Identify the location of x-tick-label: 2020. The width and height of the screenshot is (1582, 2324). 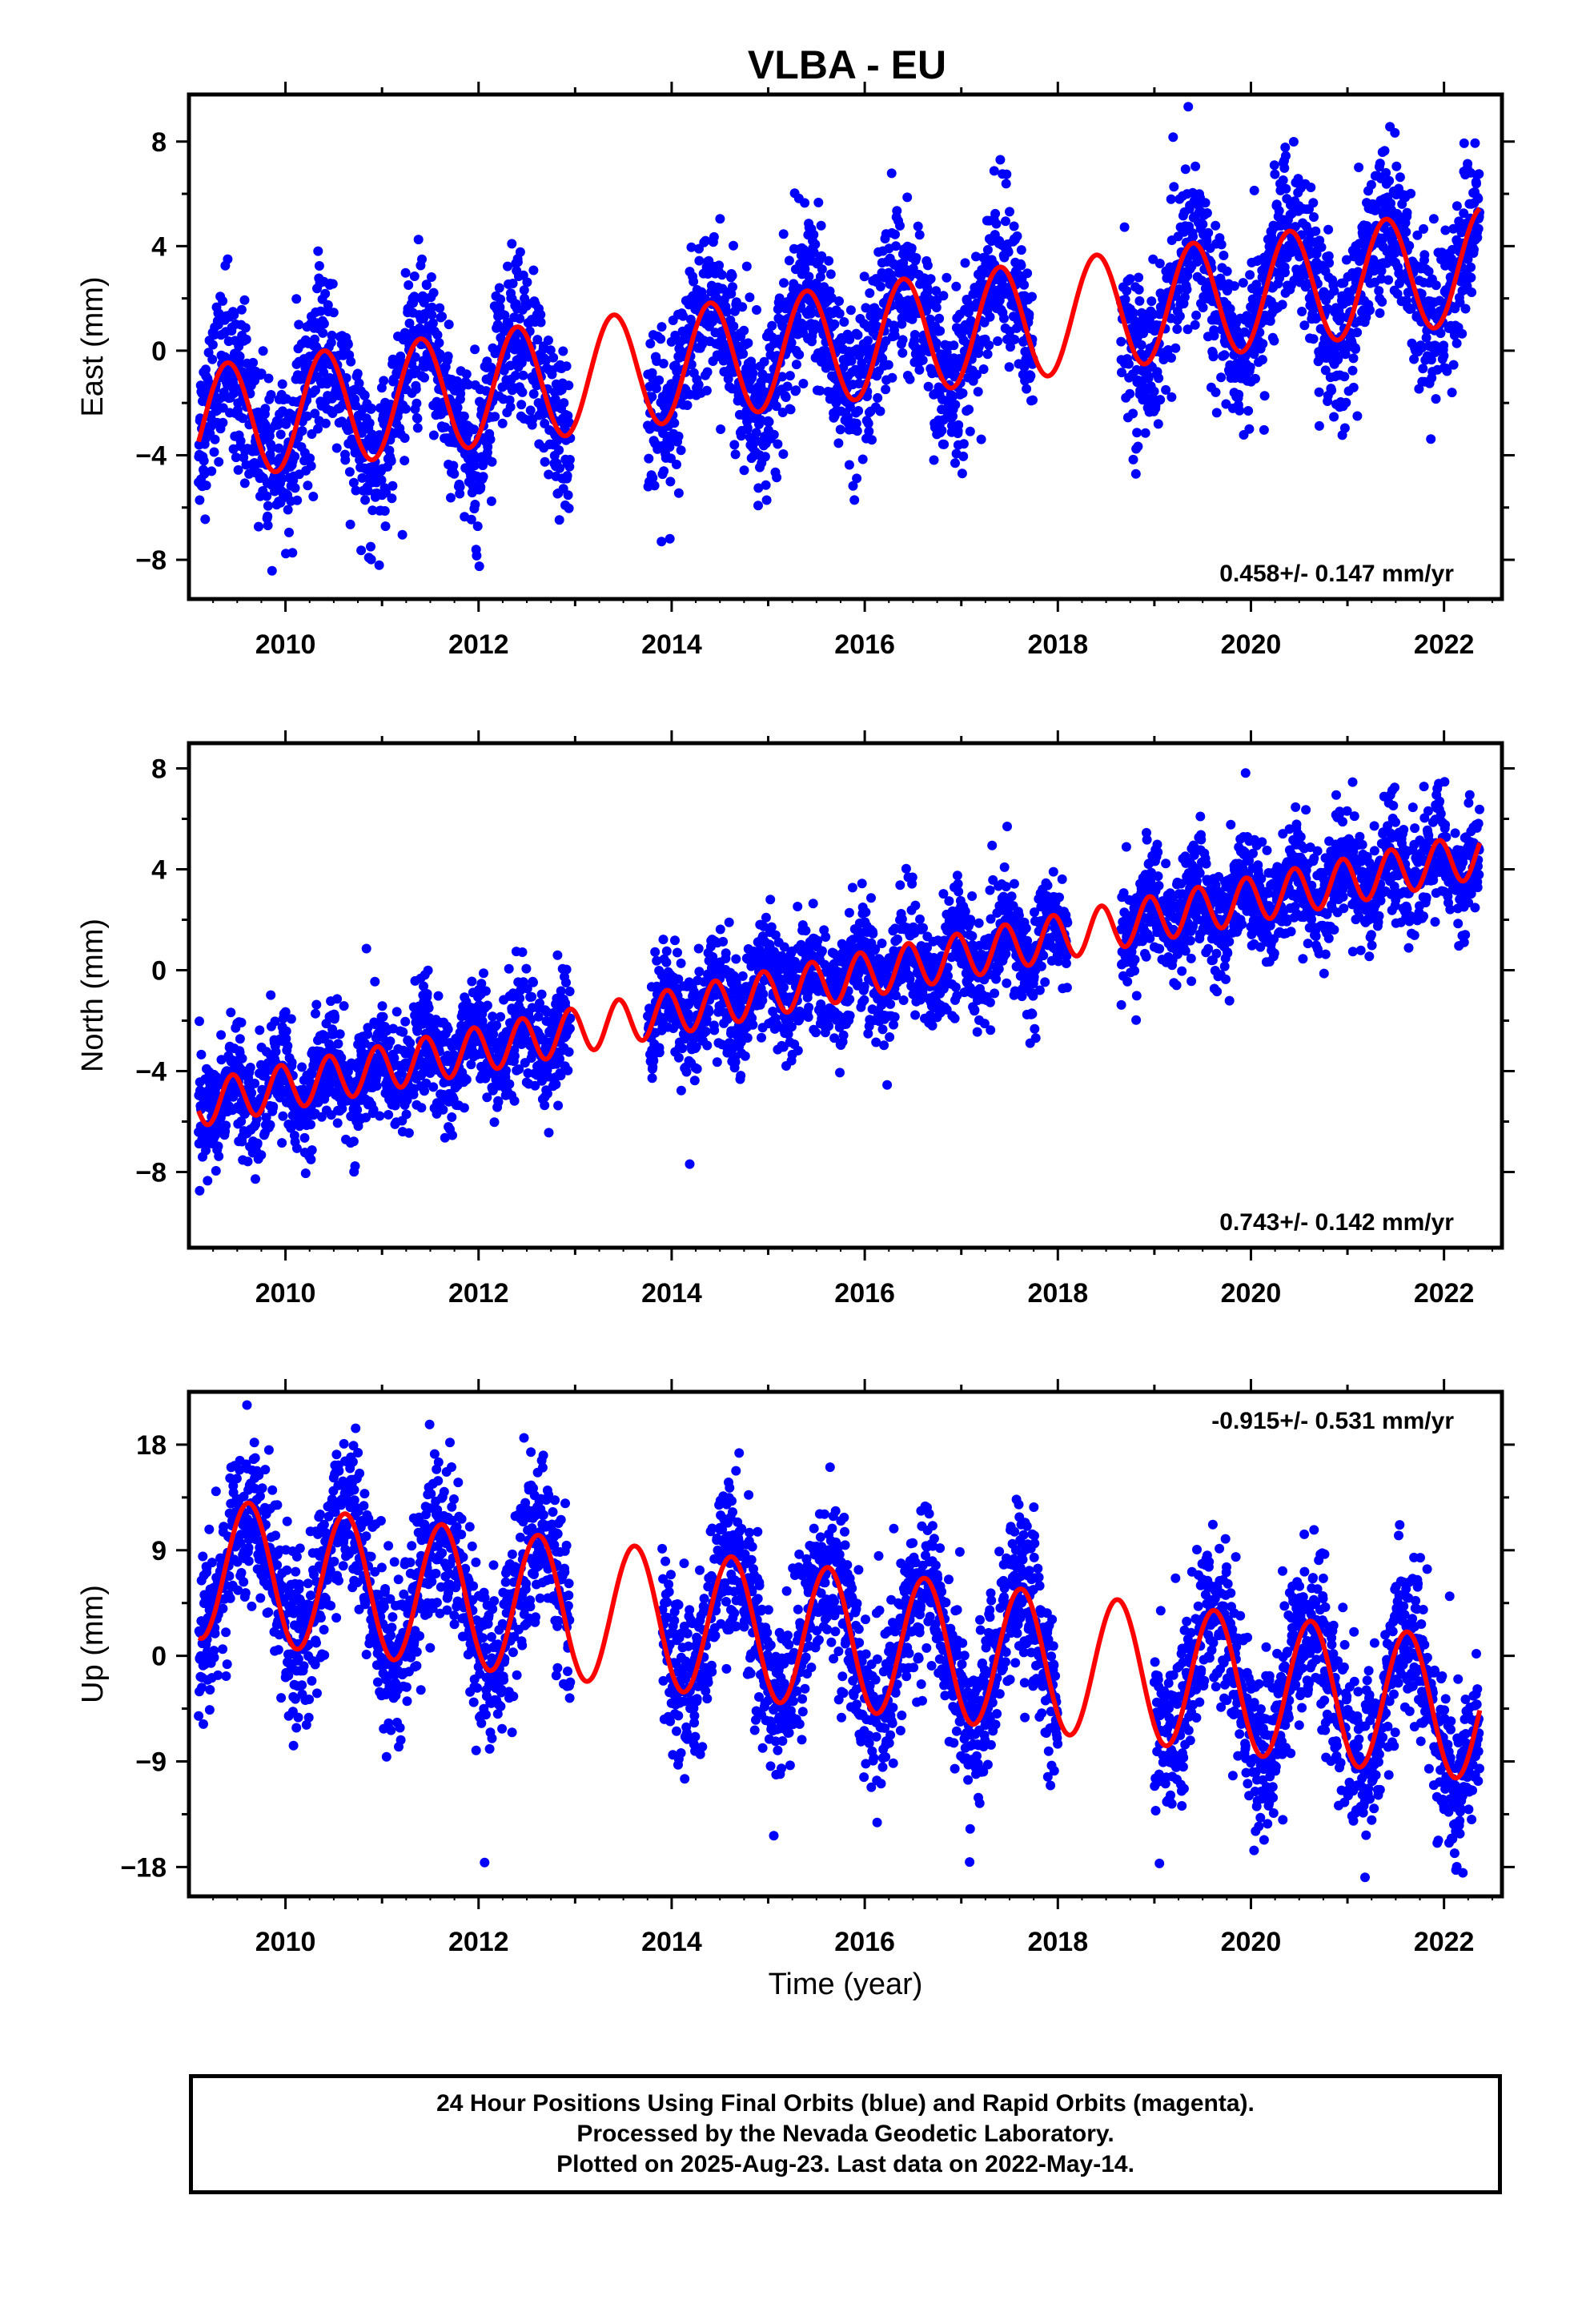
(1251, 644).